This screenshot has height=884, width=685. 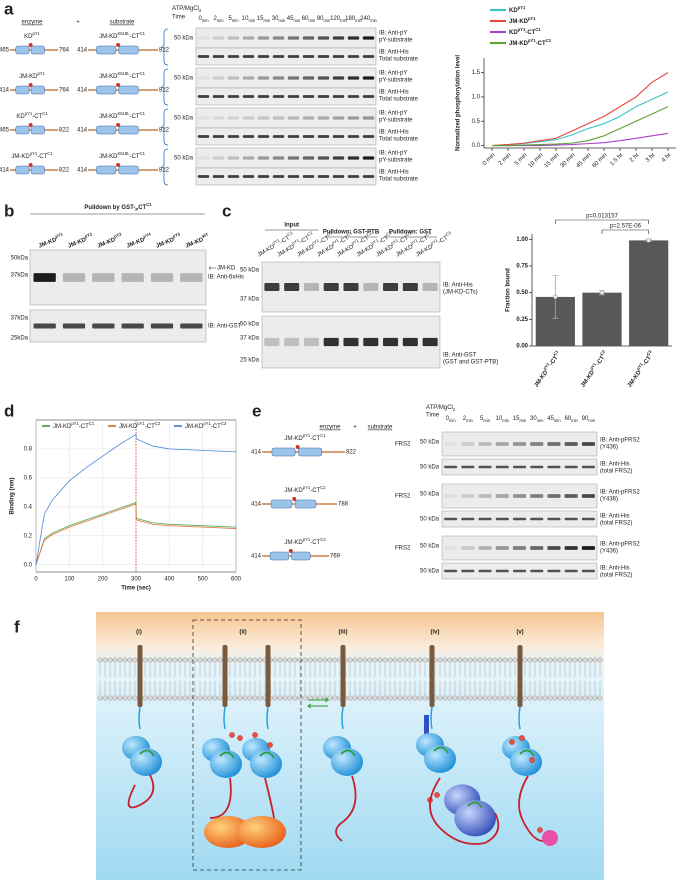 What do you see at coordinates (415, 241) in the screenshot?
I see `lane-label-part: pY1` at bounding box center [415, 241].